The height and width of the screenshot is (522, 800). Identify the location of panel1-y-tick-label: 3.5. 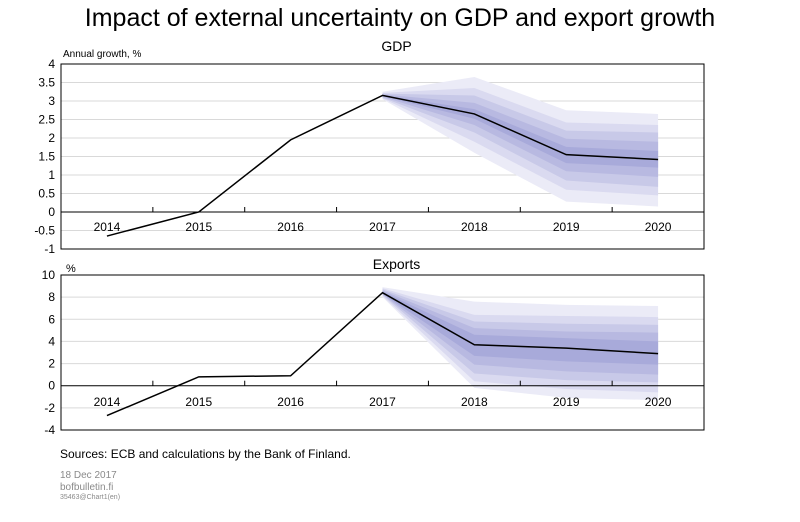
(46, 83).